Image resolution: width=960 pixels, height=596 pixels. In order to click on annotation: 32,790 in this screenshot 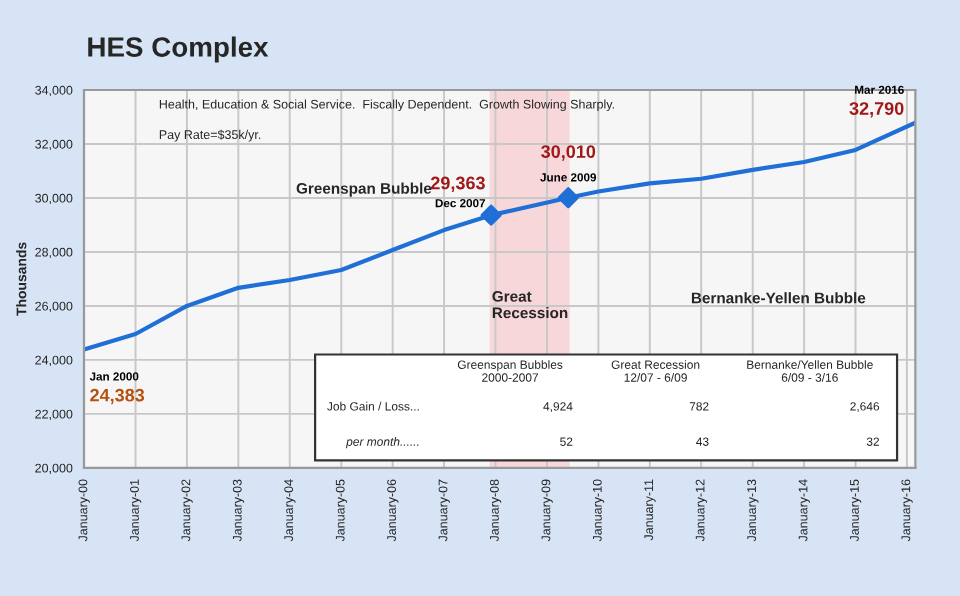, I will do `click(876, 110)`.